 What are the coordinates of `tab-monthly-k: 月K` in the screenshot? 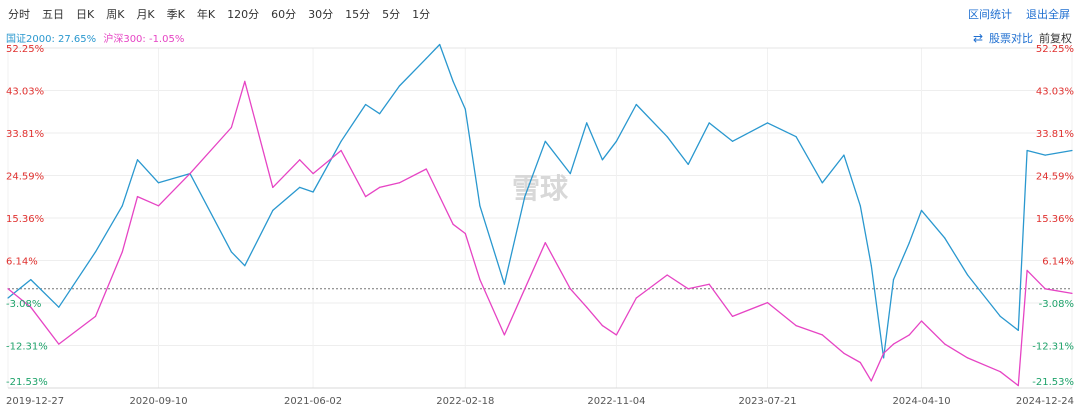 It's located at (145, 14).